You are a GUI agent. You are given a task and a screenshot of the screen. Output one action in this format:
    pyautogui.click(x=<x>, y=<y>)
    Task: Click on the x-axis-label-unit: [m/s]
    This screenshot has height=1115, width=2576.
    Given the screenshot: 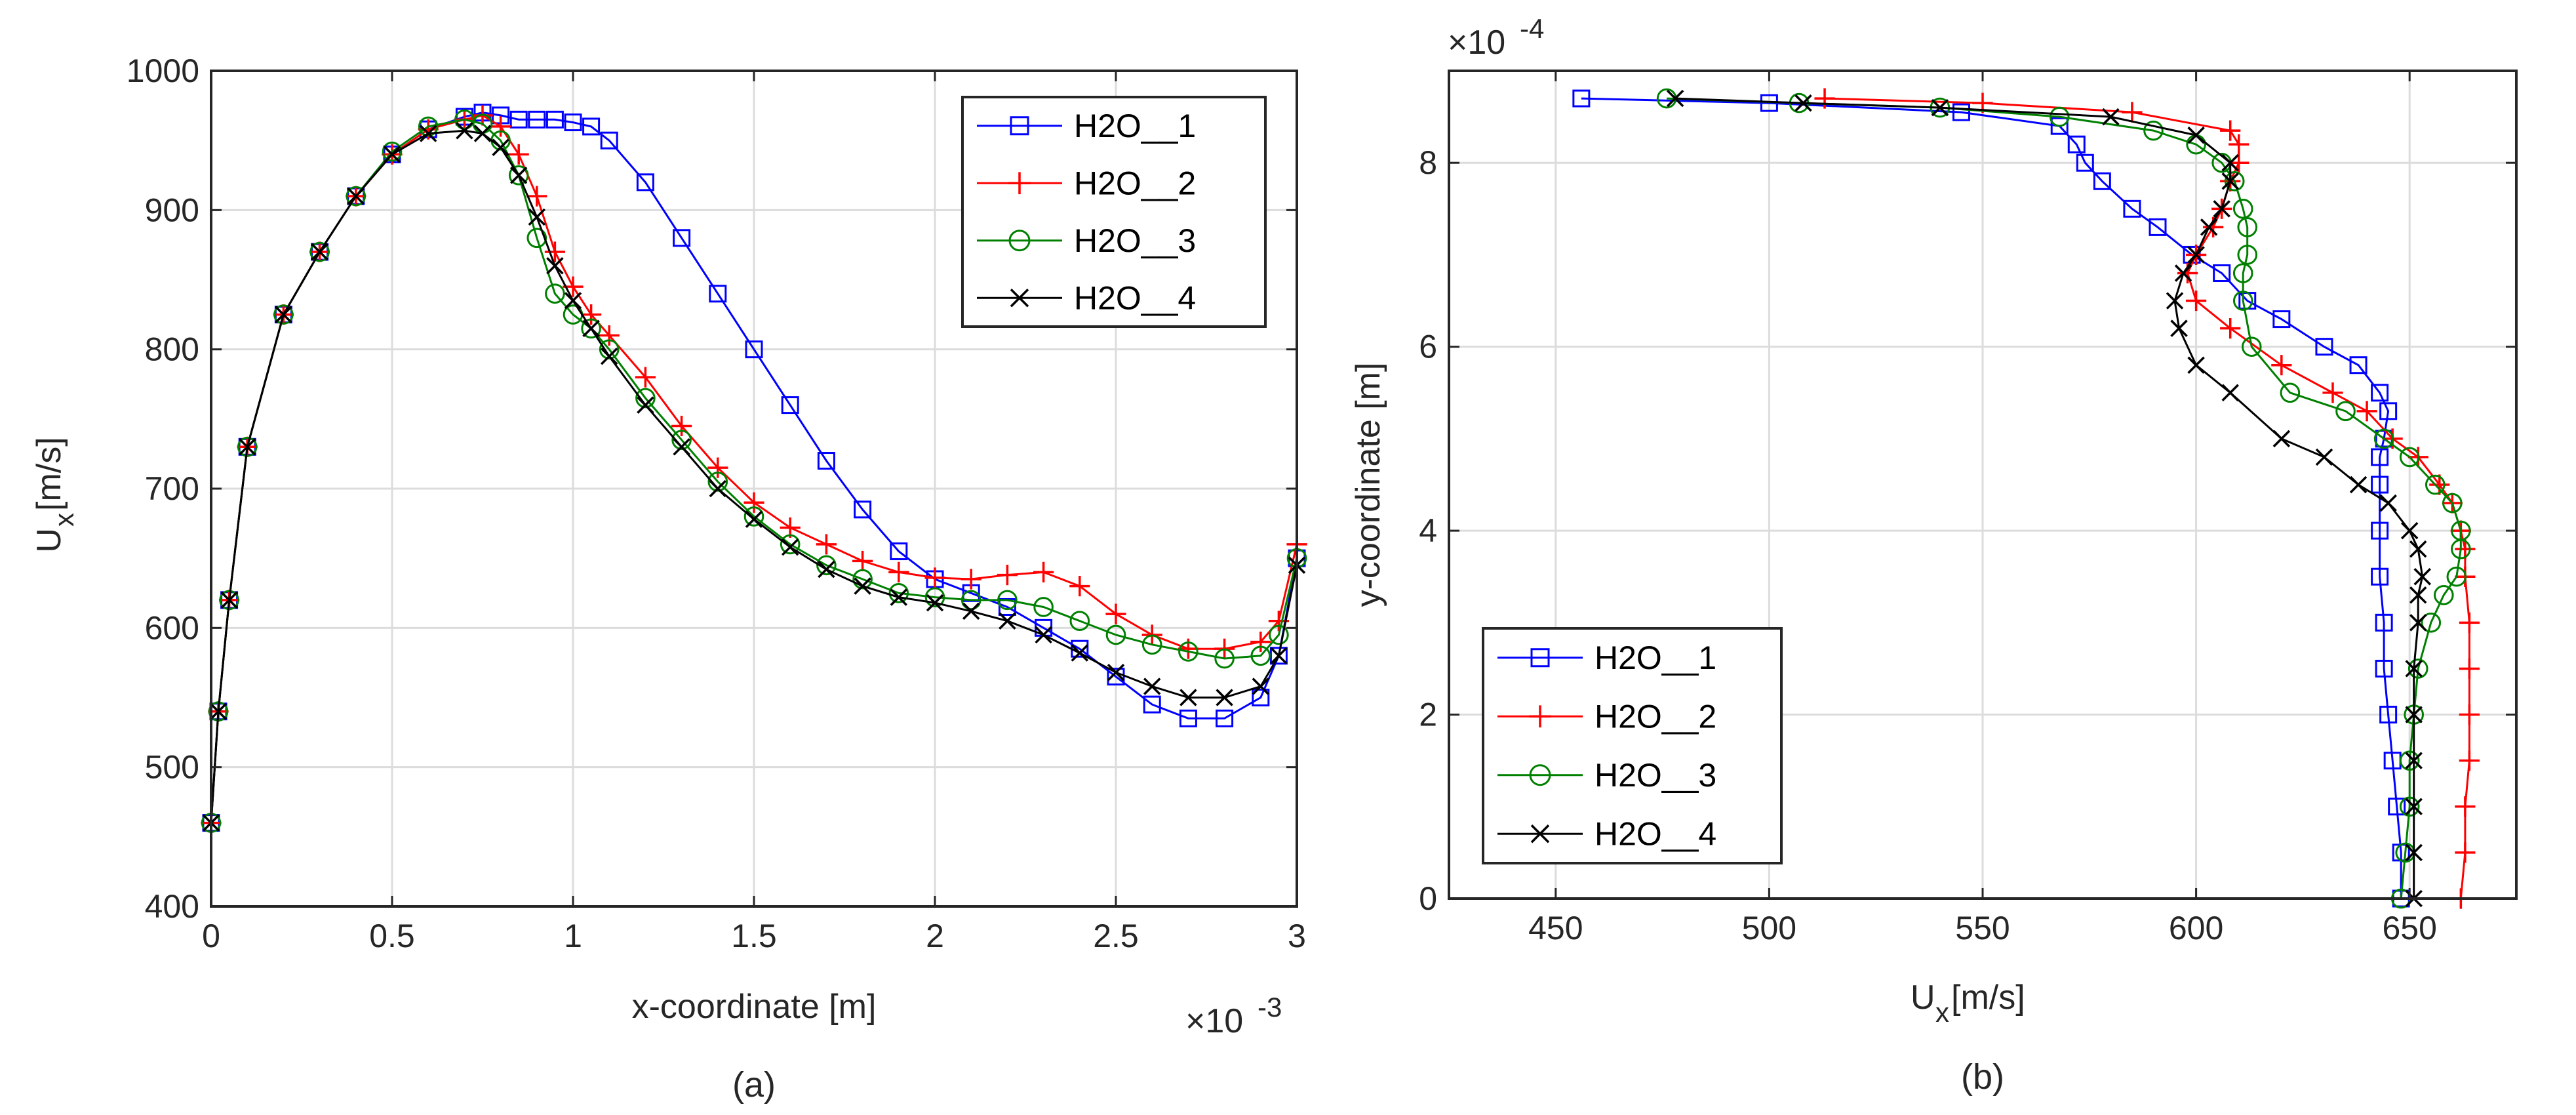 What is the action you would take?
    pyautogui.click(x=1988, y=998)
    